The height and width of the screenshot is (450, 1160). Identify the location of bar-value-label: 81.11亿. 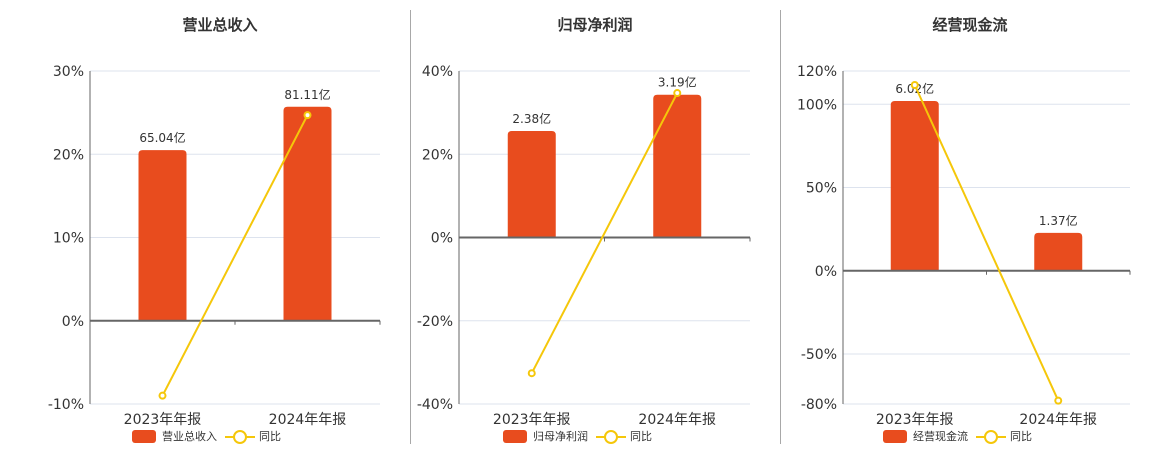
(307, 94).